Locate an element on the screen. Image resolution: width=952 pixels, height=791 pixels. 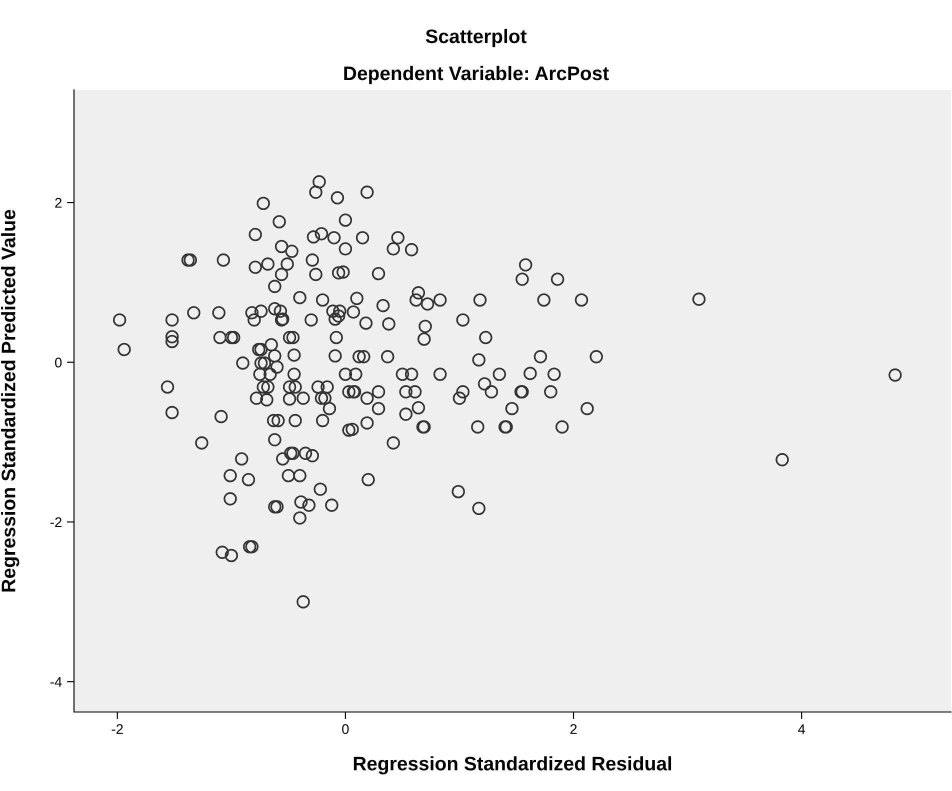
y-tick-label: 0 is located at coordinates (58, 363).